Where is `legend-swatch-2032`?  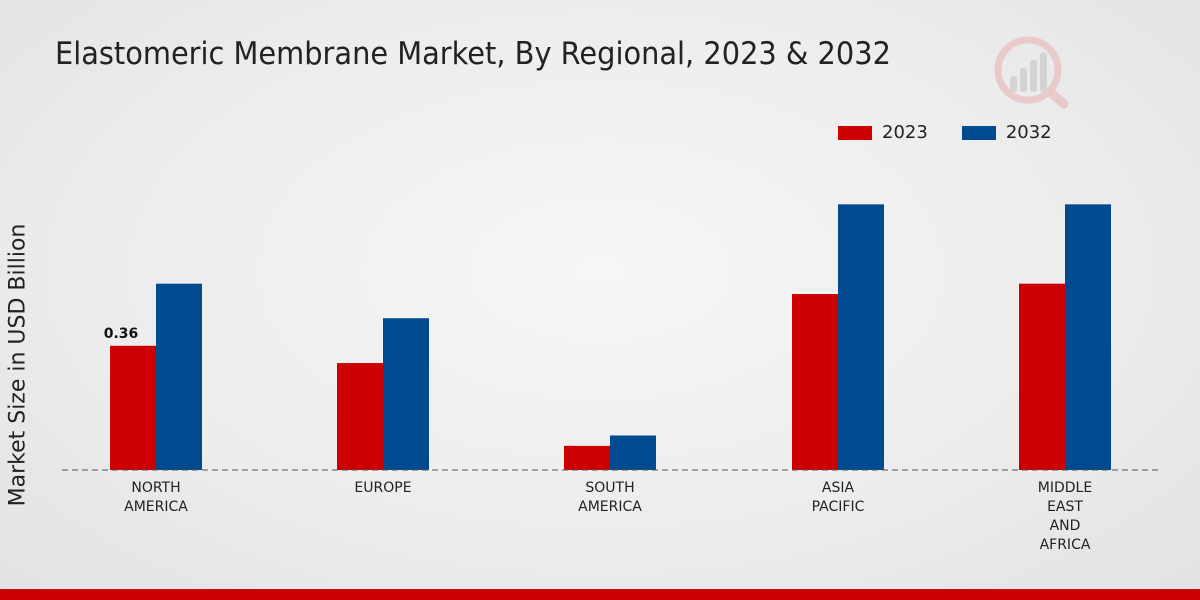 legend-swatch-2032 is located at coordinates (978, 132).